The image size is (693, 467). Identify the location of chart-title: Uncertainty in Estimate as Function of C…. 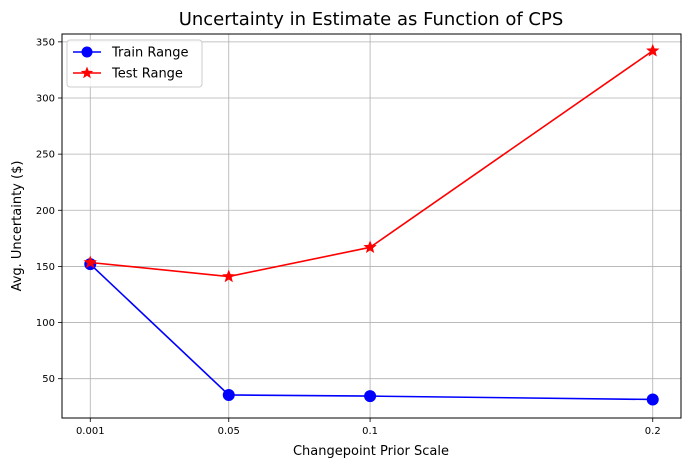
(371, 19).